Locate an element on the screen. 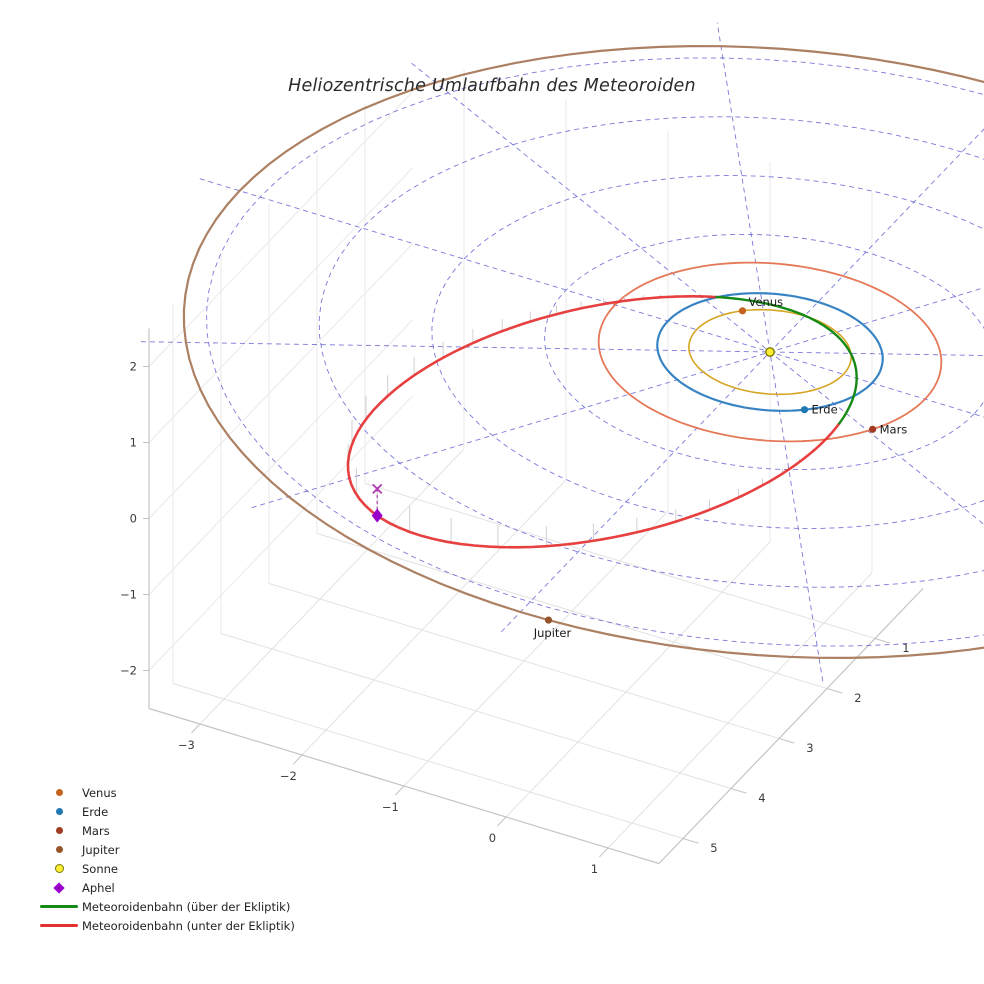 The width and height of the screenshot is (984, 984). legend-item: Jupiter is located at coordinates (165, 849).